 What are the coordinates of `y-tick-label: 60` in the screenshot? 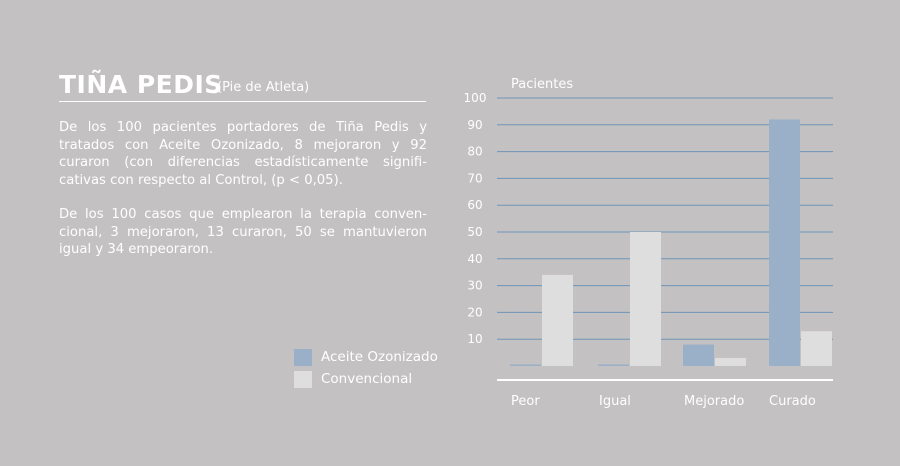 It's located at (474, 205).